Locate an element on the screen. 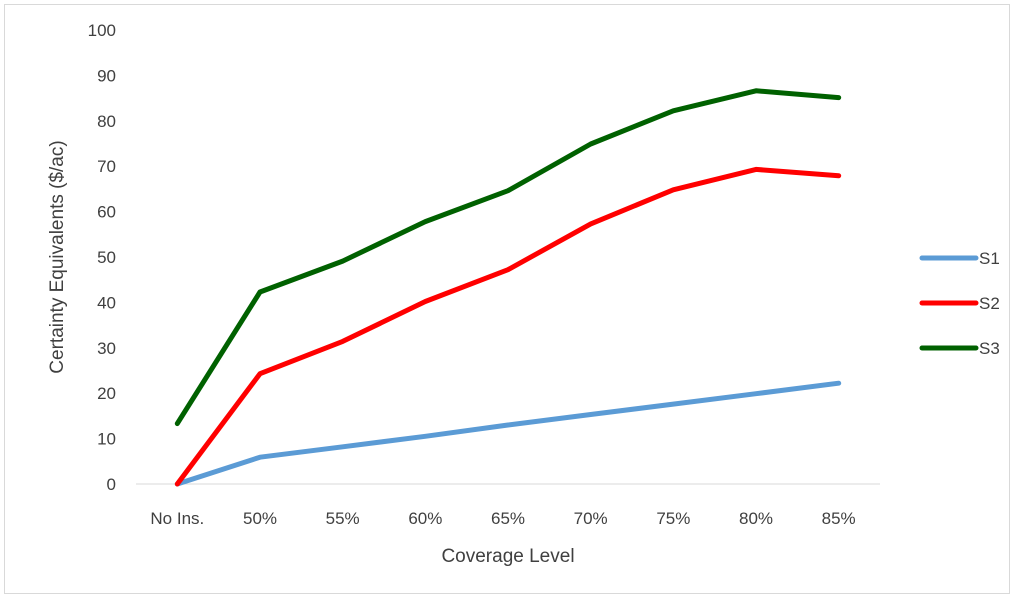  y-tick-labels: 0 10 20 30 40 50 60 70 80 90 100 is located at coordinates (102, 257).